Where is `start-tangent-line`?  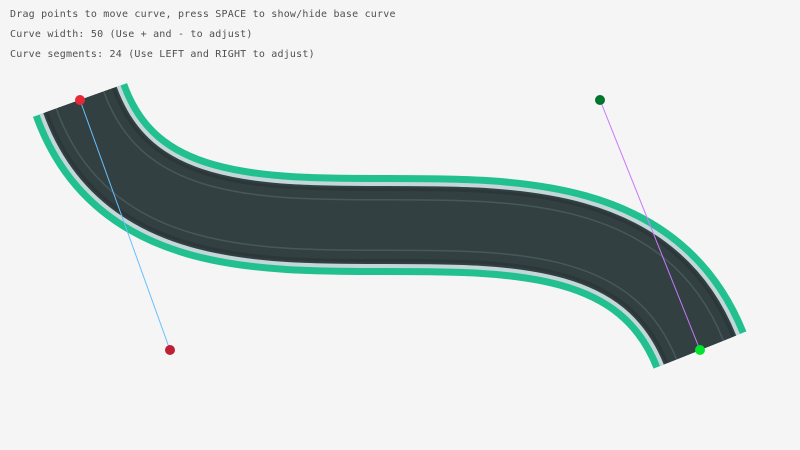 start-tangent-line is located at coordinates (125, 225).